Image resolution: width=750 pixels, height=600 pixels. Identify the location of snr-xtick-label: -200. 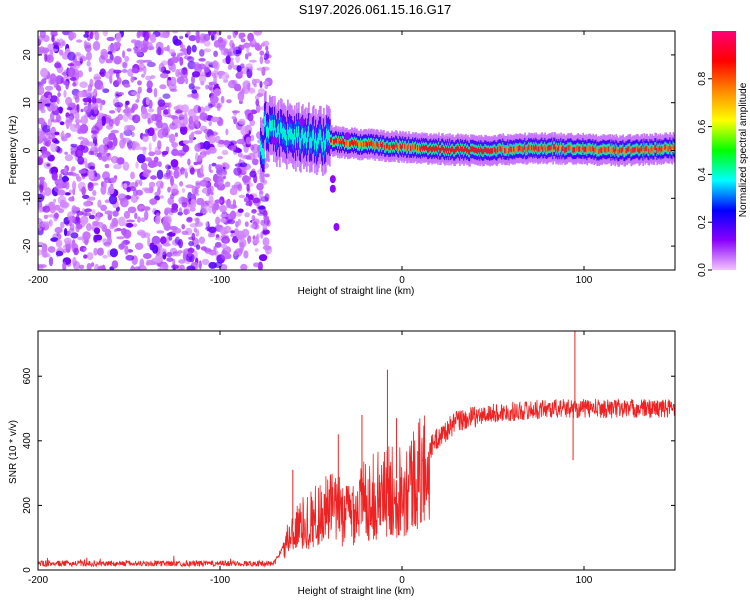
(38, 580).